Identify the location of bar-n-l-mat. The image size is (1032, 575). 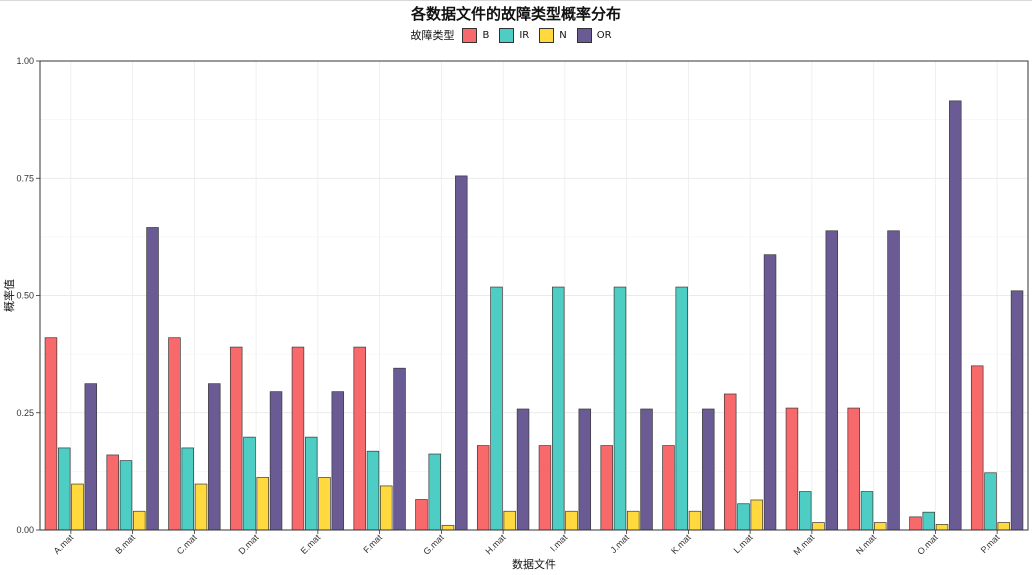
(757, 515).